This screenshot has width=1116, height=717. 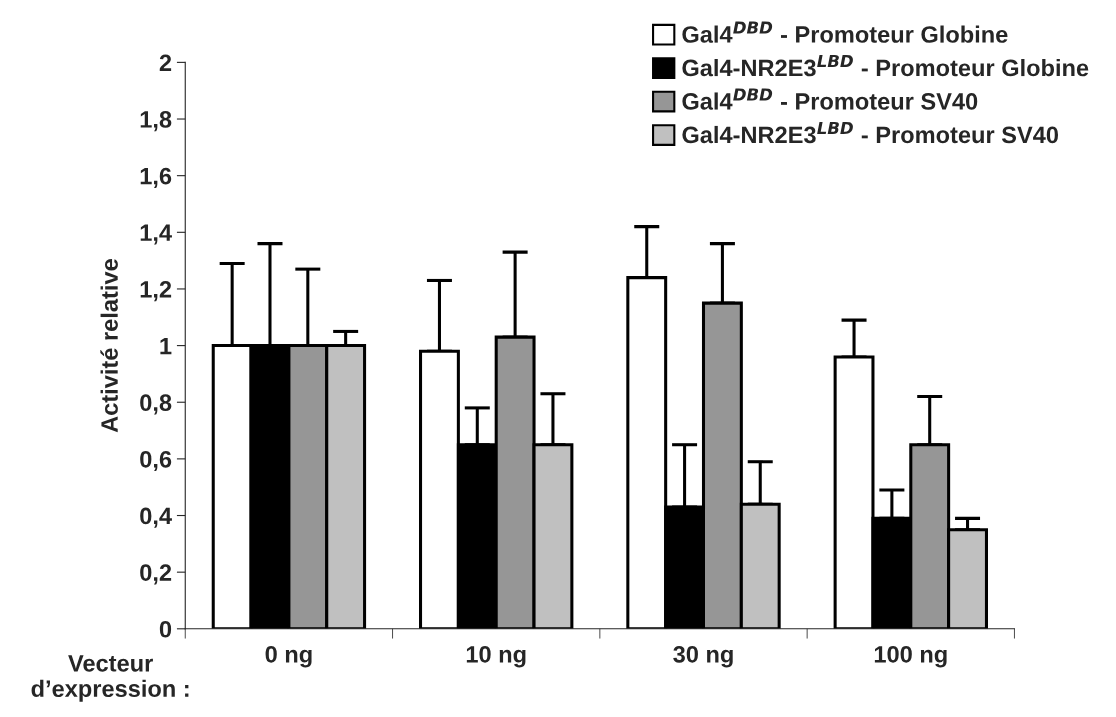 What do you see at coordinates (166, 346) in the screenshot?
I see `y-tick-label: 1` at bounding box center [166, 346].